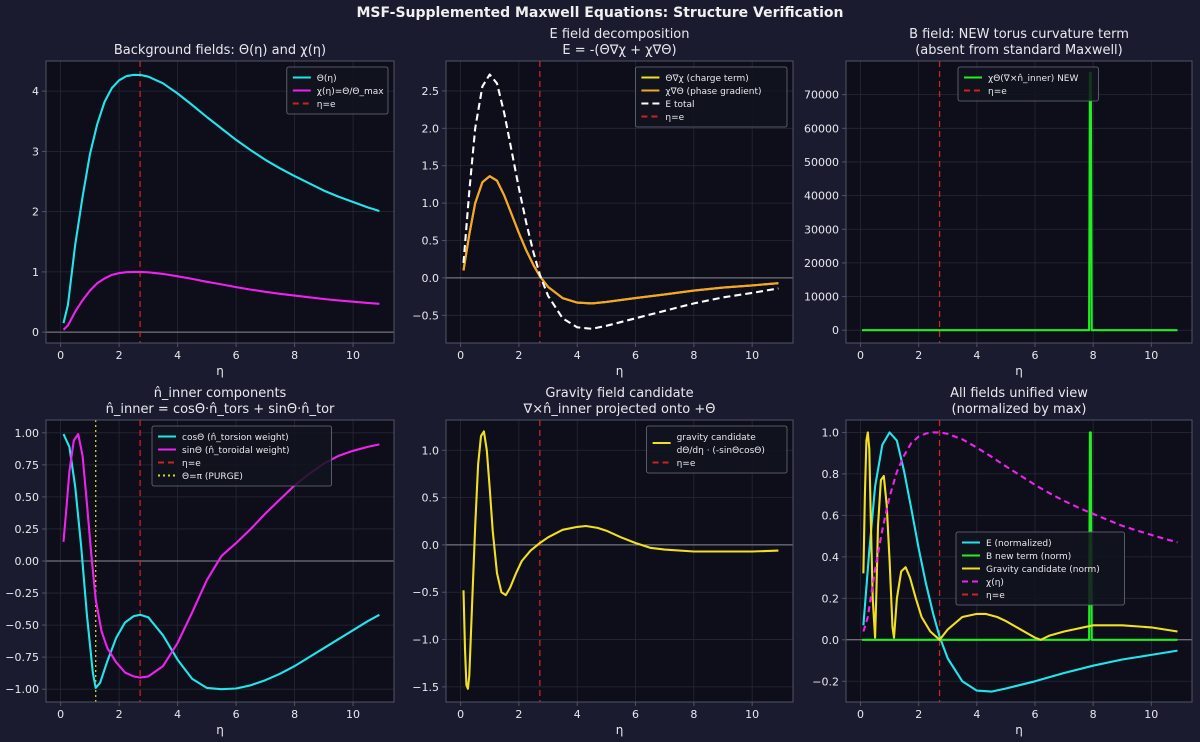 This screenshot has height=742, width=1200. Describe the element at coordinates (831, 515) in the screenshot. I see `y-tick-label: 0.6` at that location.